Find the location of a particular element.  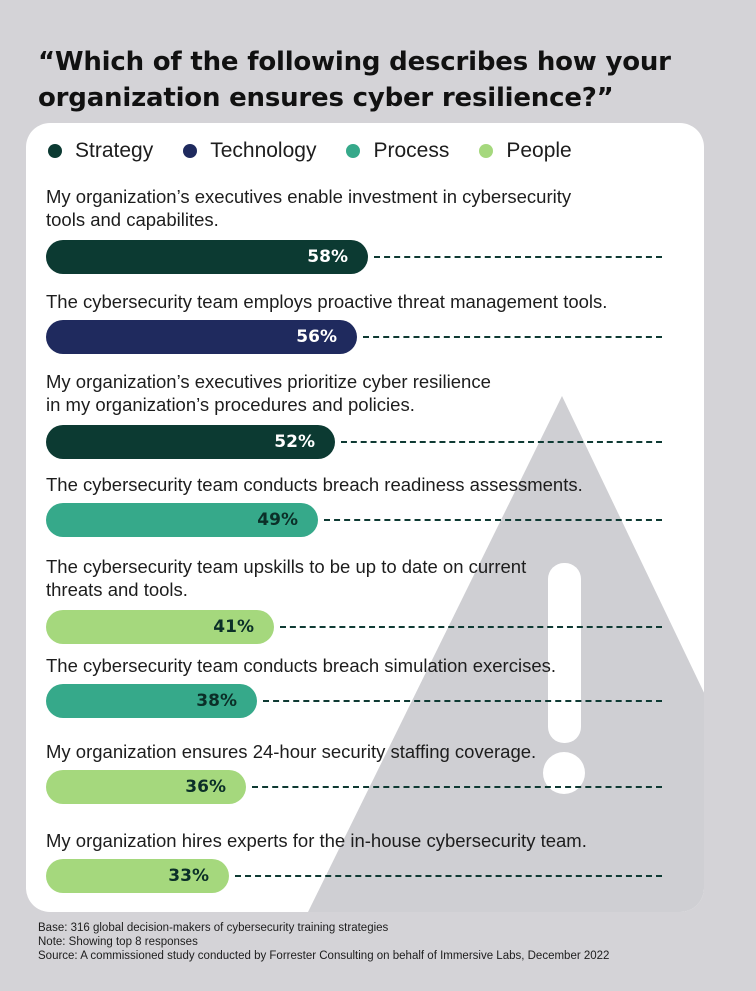

bar: 49% is located at coordinates (182, 520).